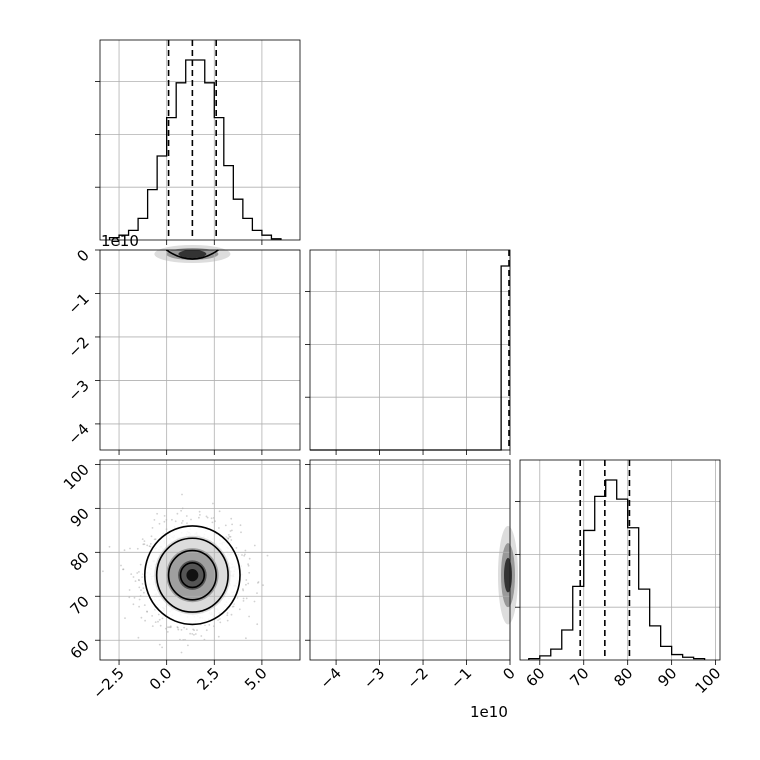 Image resolution: width=760 pixels, height=760 pixels. Describe the element at coordinates (108, 683) in the screenshot. I see `x-tick-label-0-0: −2.5` at that location.